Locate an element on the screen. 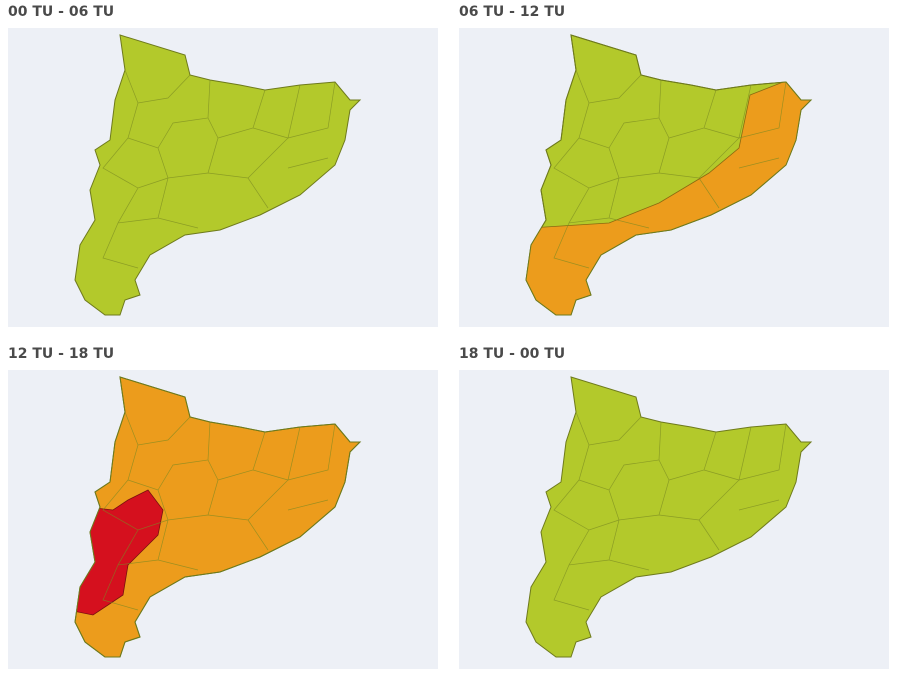 The height and width of the screenshot is (681, 903). panel-title: 06 TU - 12 TU is located at coordinates (512, 12).